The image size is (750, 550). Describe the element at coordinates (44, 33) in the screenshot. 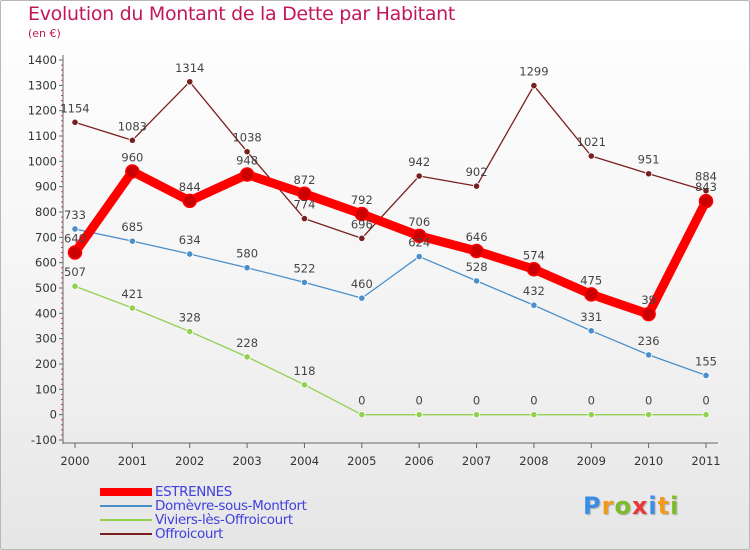

I see `chart-subtitle: (en €)` at that location.